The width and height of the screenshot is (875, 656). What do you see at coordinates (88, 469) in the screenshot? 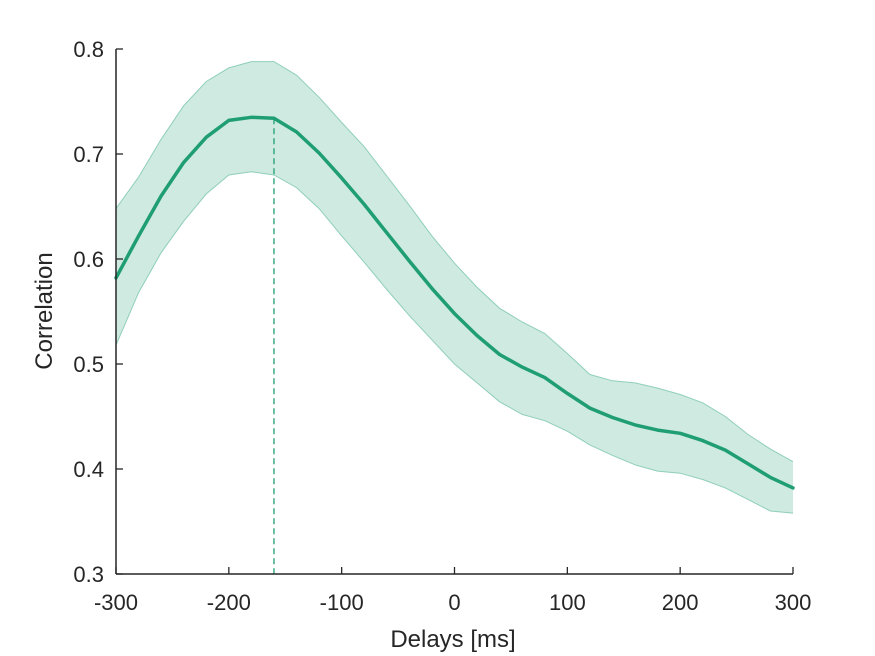
I see `y-tick-label: 0.4` at bounding box center [88, 469].